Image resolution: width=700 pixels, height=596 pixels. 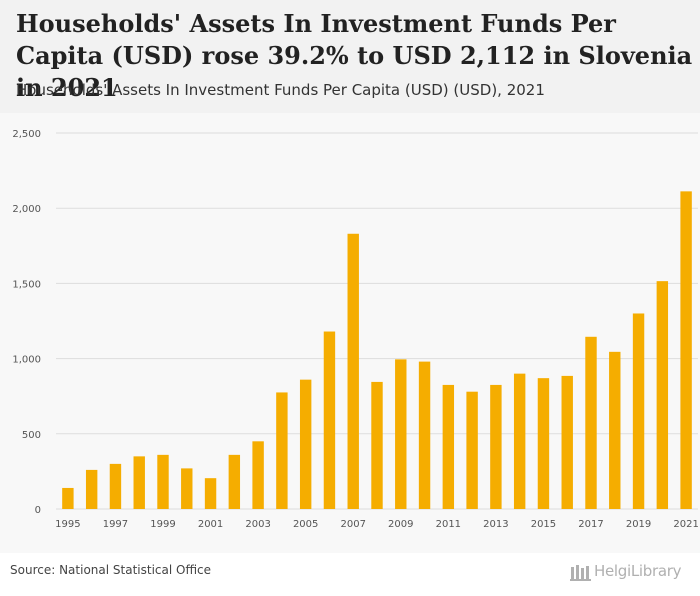 What do you see at coordinates (495, 524) in the screenshot?
I see `x-tick-label: 2013` at bounding box center [495, 524].